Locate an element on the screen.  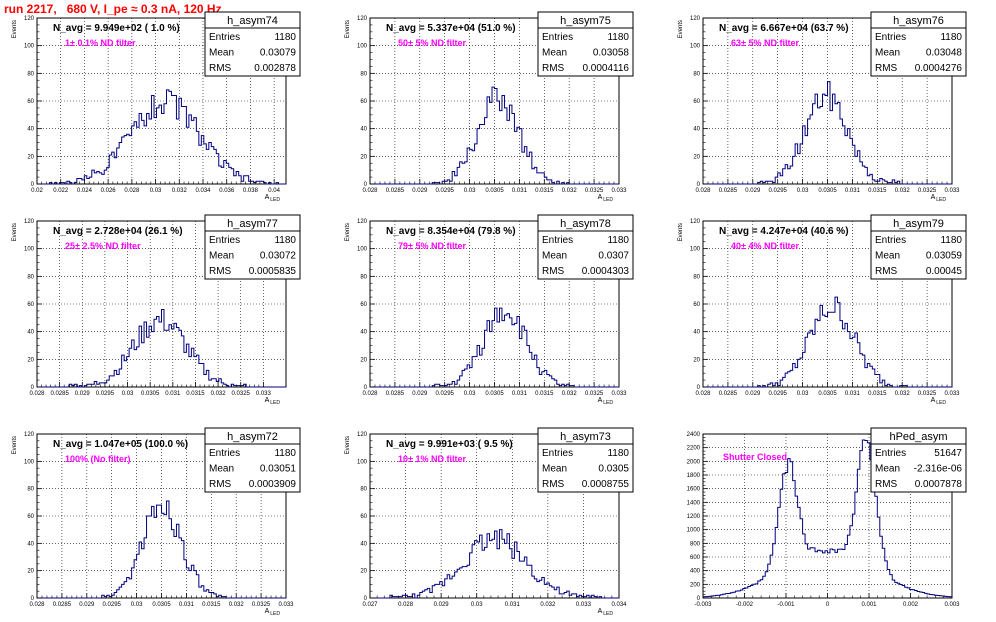
stats-value-mean: -2.316e-06 is located at coordinates (938, 469).